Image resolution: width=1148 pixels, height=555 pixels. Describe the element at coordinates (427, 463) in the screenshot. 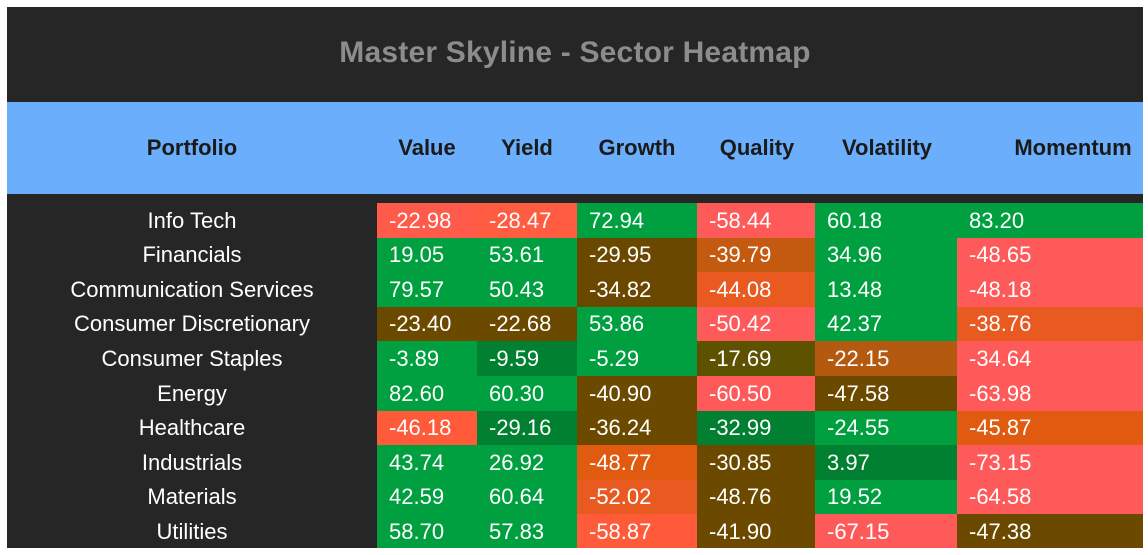

I see `heatmap-cell: 43.74` at that location.